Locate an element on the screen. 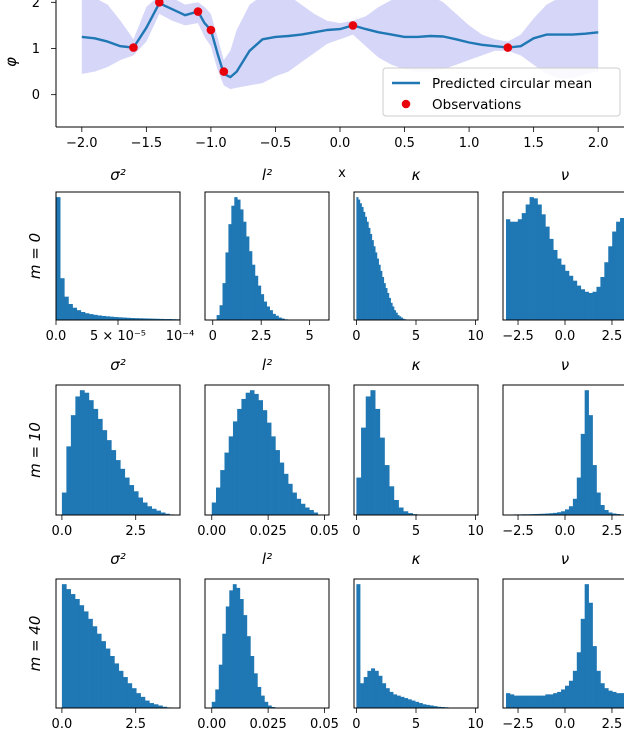 The image size is (624, 744). top-y-tick-label: 2 is located at coordinates (36, 5).